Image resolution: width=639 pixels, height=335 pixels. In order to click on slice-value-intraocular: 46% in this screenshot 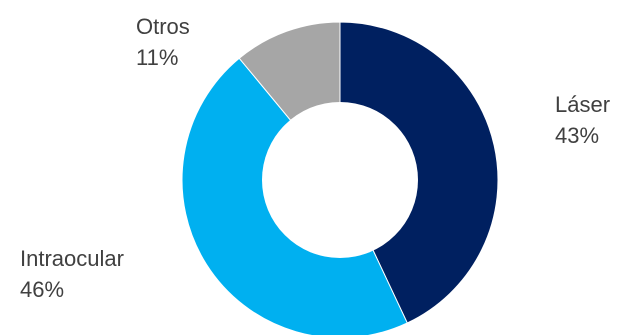, I will do `click(42, 289)`.